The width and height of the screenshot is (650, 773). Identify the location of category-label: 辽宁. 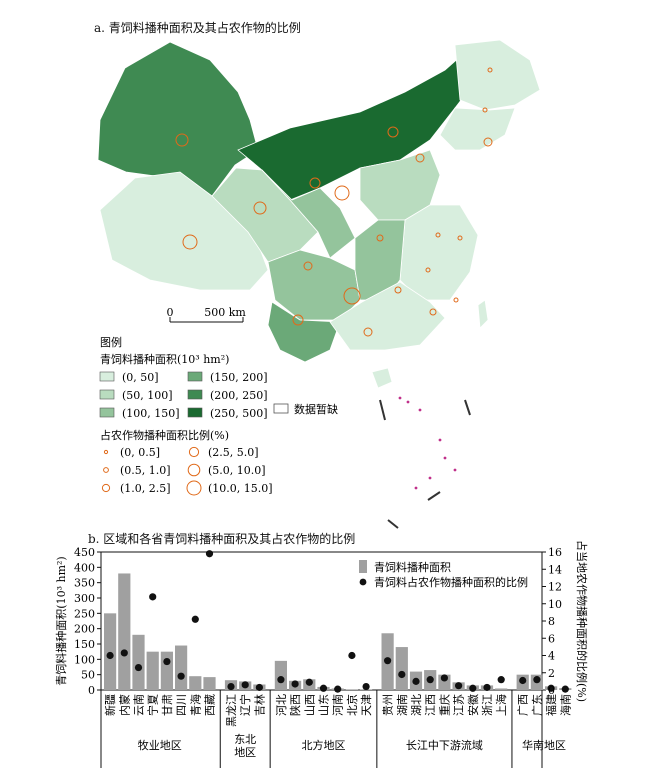
(245, 705).